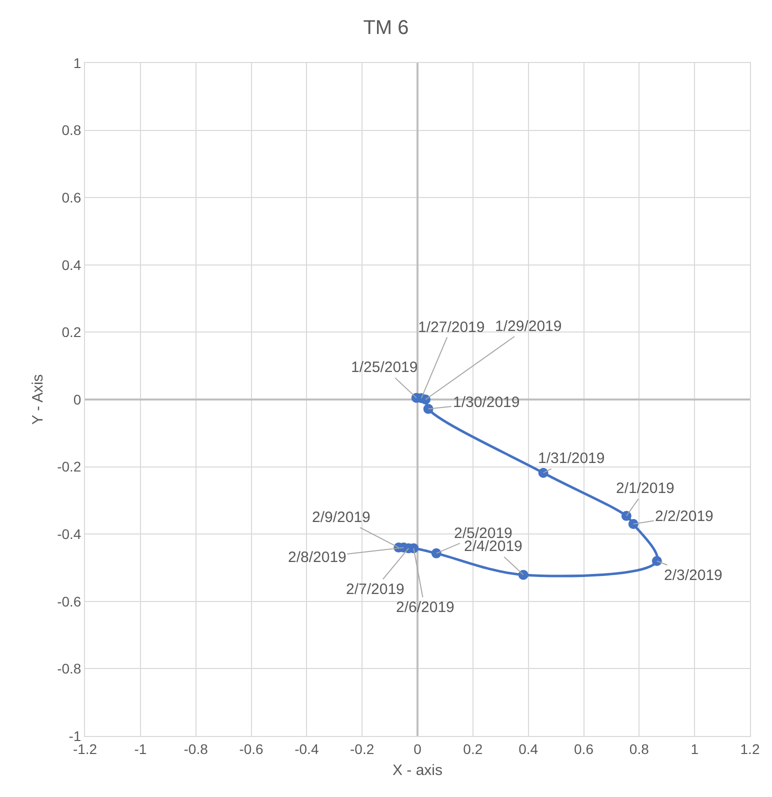 This screenshot has height=797, width=772. Describe the element at coordinates (693, 575) in the screenshot. I see `annotation: 2/3/2019` at that location.